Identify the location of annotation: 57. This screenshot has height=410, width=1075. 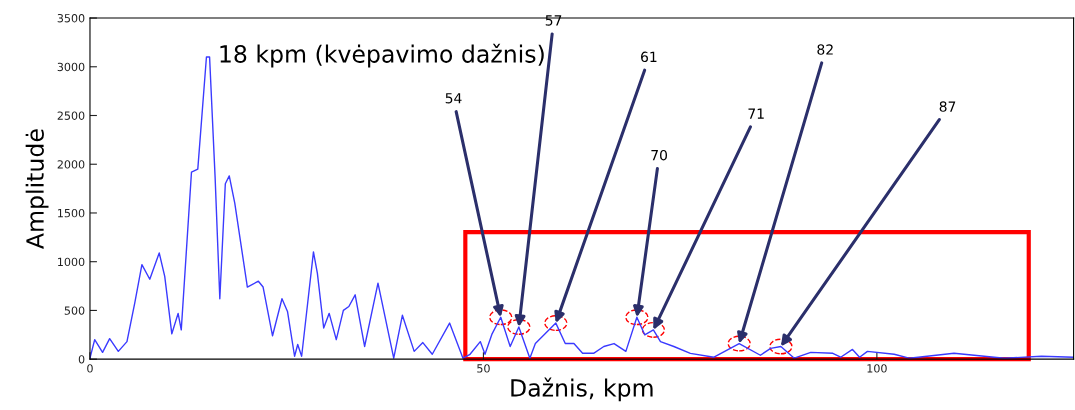
(553, 20).